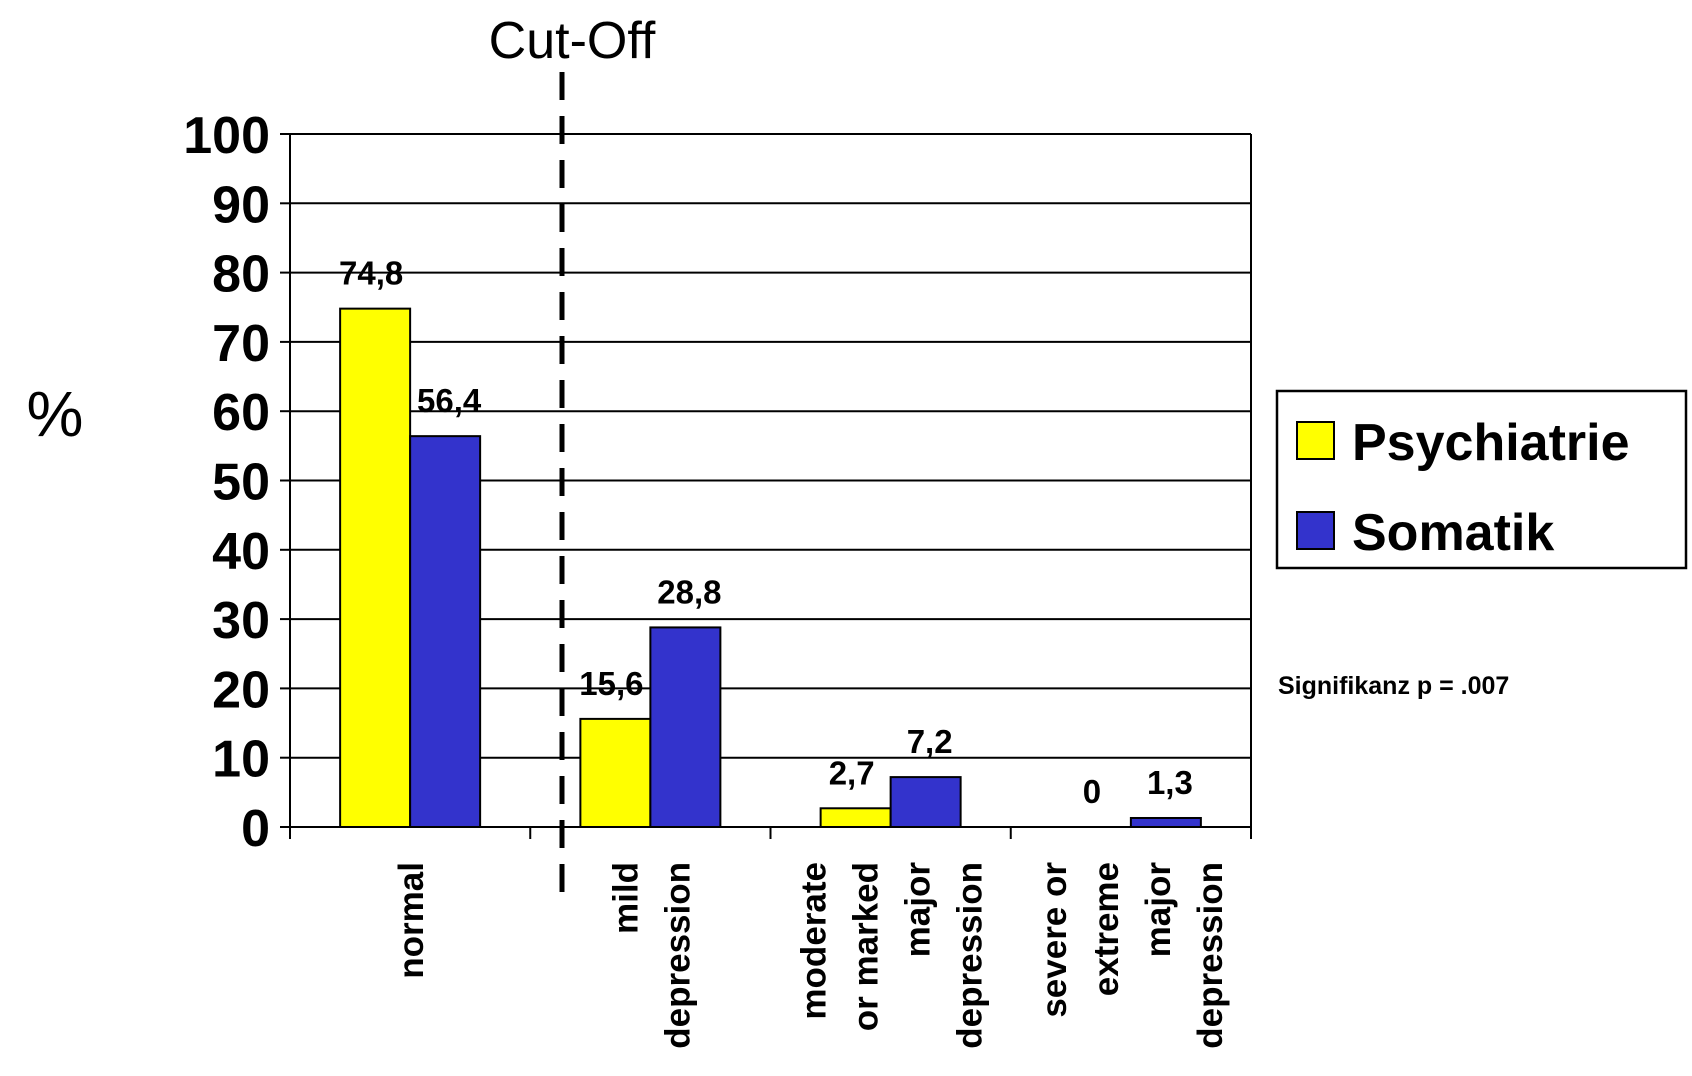 This screenshot has width=1692, height=1076. What do you see at coordinates (611, 683) in the screenshot?
I see `data-label: 15,6` at bounding box center [611, 683].